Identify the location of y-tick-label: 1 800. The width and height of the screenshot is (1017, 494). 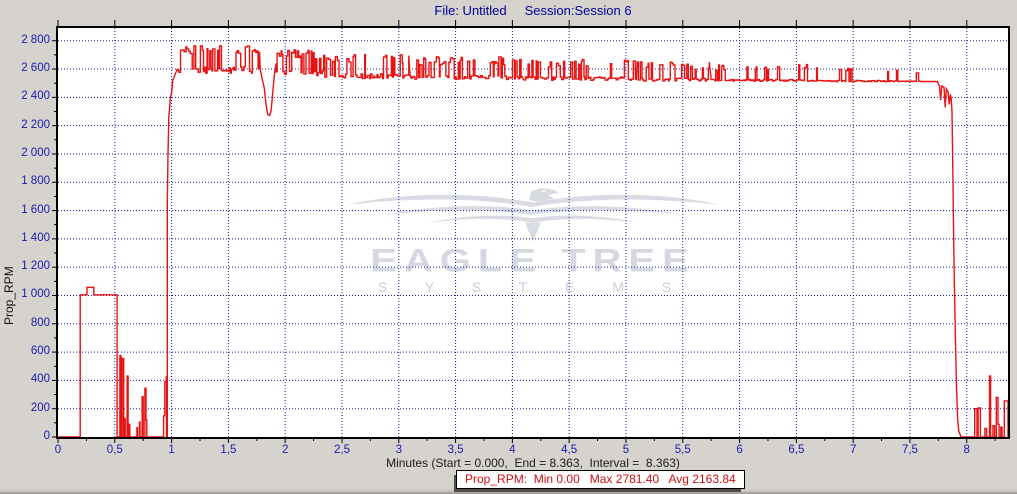
(35, 181).